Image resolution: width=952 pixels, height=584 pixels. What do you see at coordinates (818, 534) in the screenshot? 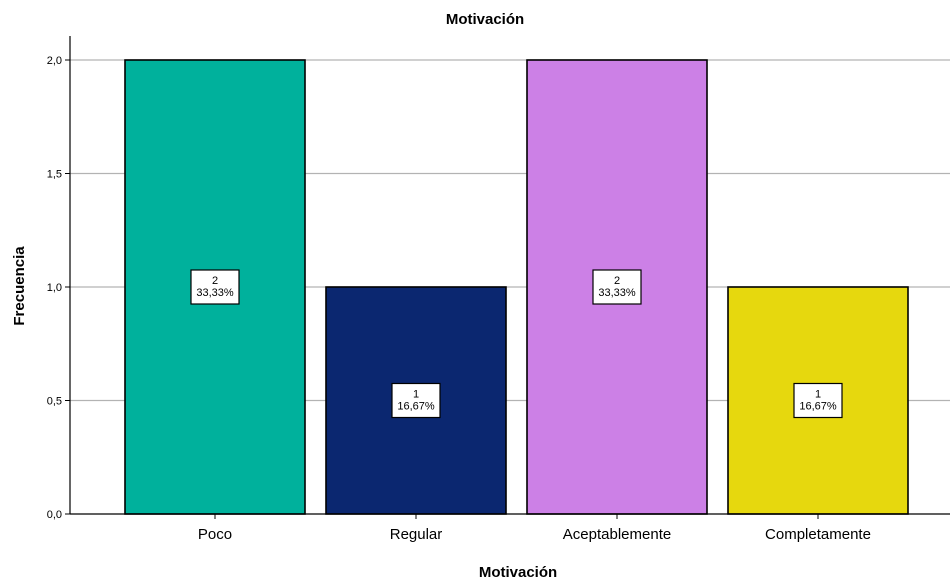
I see `x-tick-label: Completamente` at bounding box center [818, 534].